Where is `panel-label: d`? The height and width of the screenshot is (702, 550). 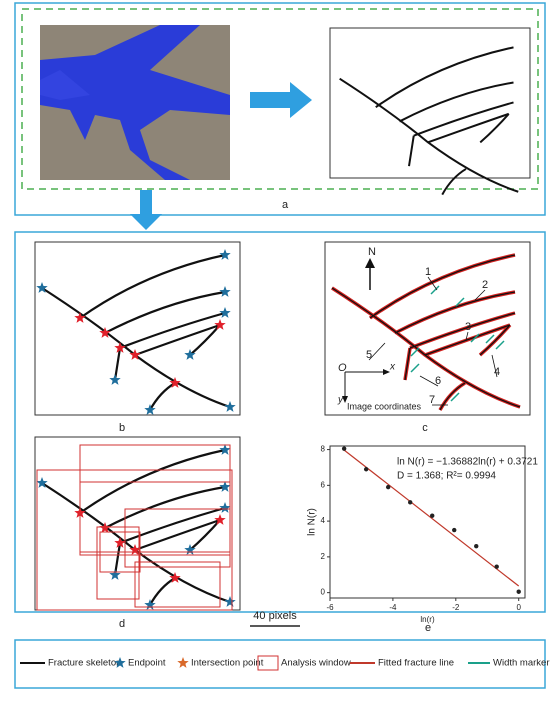
panel-label: d is located at coordinates (122, 624).